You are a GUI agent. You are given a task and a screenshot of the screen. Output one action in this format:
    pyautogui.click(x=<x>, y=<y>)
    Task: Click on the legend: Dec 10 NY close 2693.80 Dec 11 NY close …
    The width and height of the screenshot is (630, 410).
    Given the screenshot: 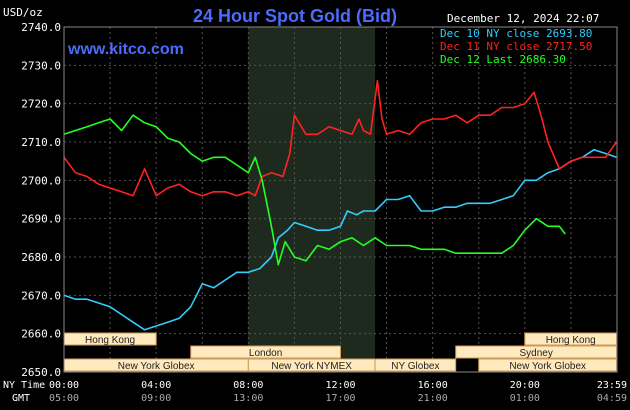 What is the action you would take?
    pyautogui.click(x=516, y=46)
    